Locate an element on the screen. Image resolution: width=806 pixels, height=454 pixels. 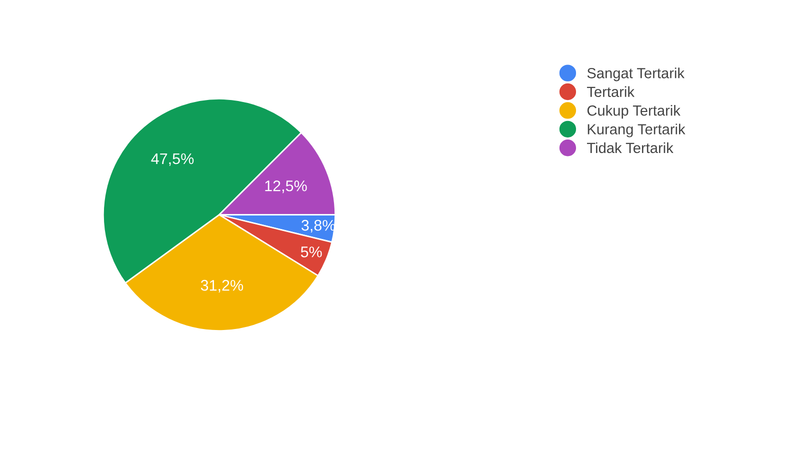
legend-label: Tidak Tertarik is located at coordinates (630, 148).